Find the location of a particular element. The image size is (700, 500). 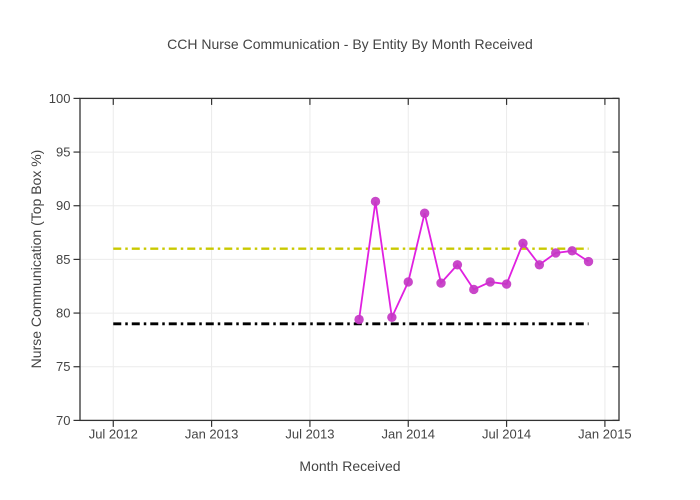

y-tick-label: 95 is located at coordinates (63, 152).